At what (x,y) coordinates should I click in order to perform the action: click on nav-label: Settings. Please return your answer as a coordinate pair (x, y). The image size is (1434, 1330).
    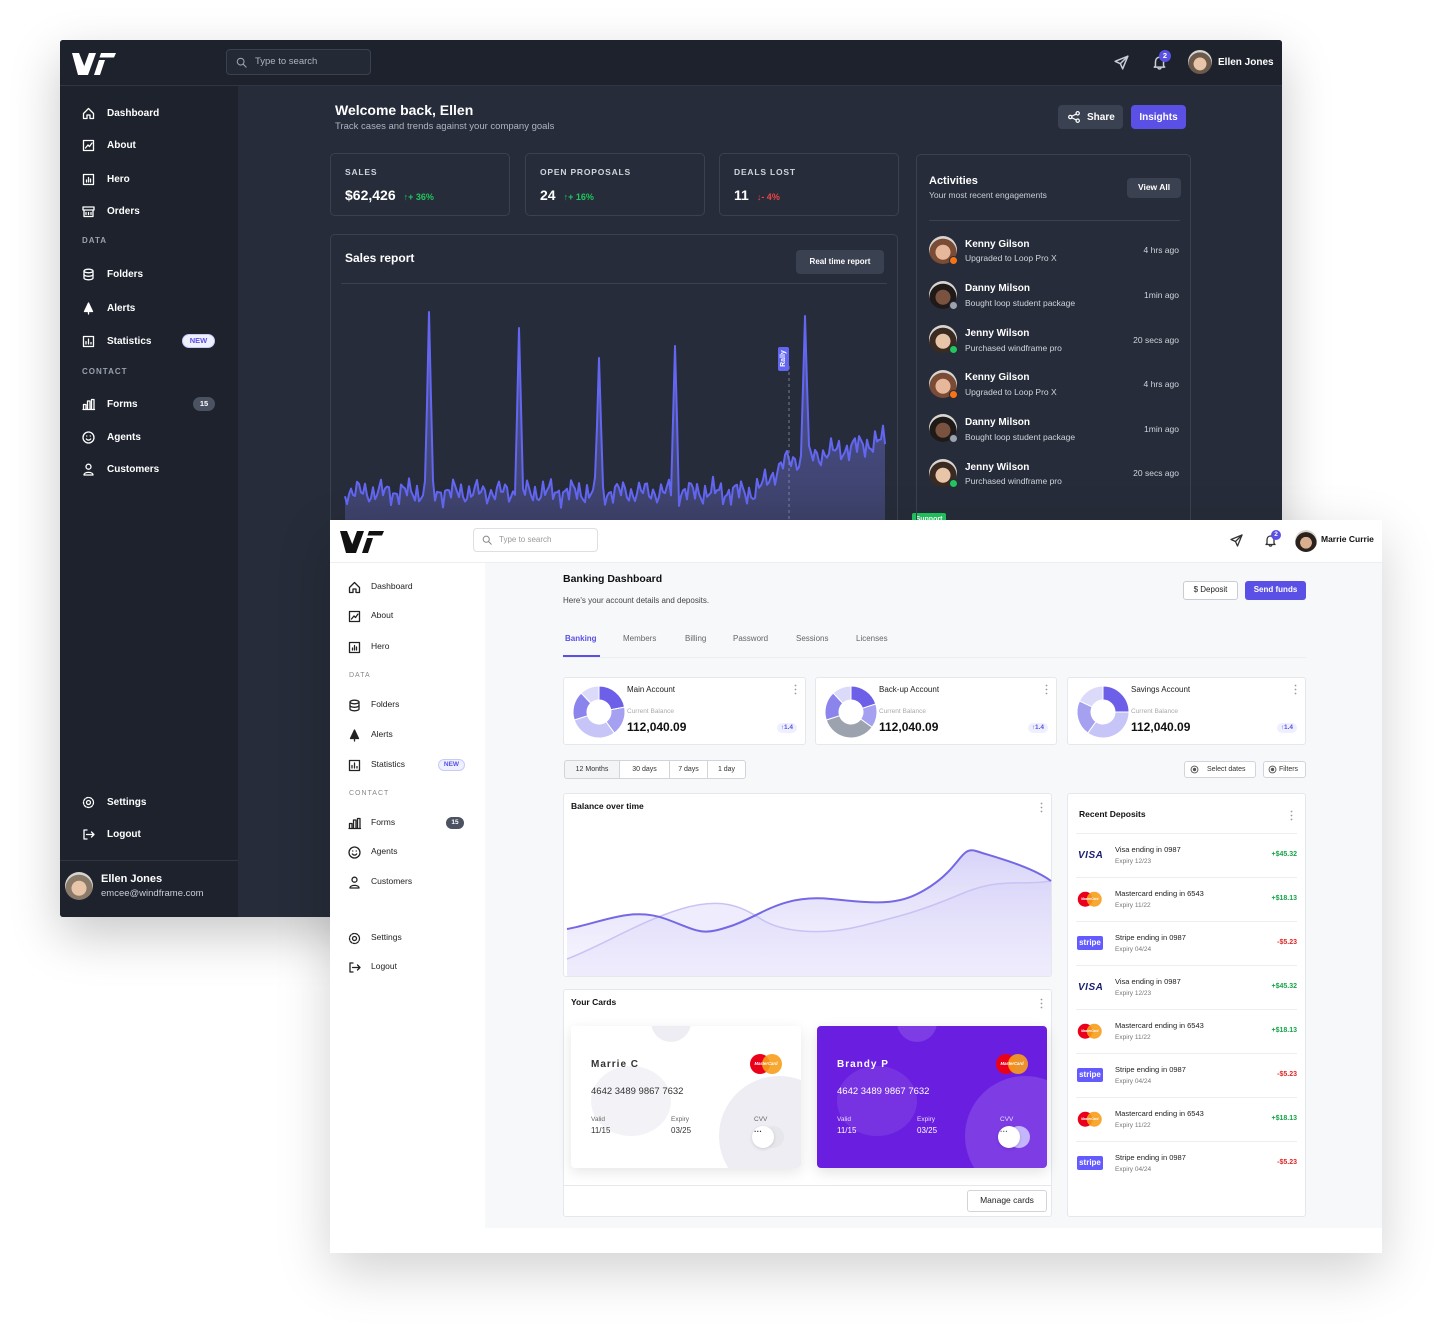
    Looking at the image, I should click on (386, 937).